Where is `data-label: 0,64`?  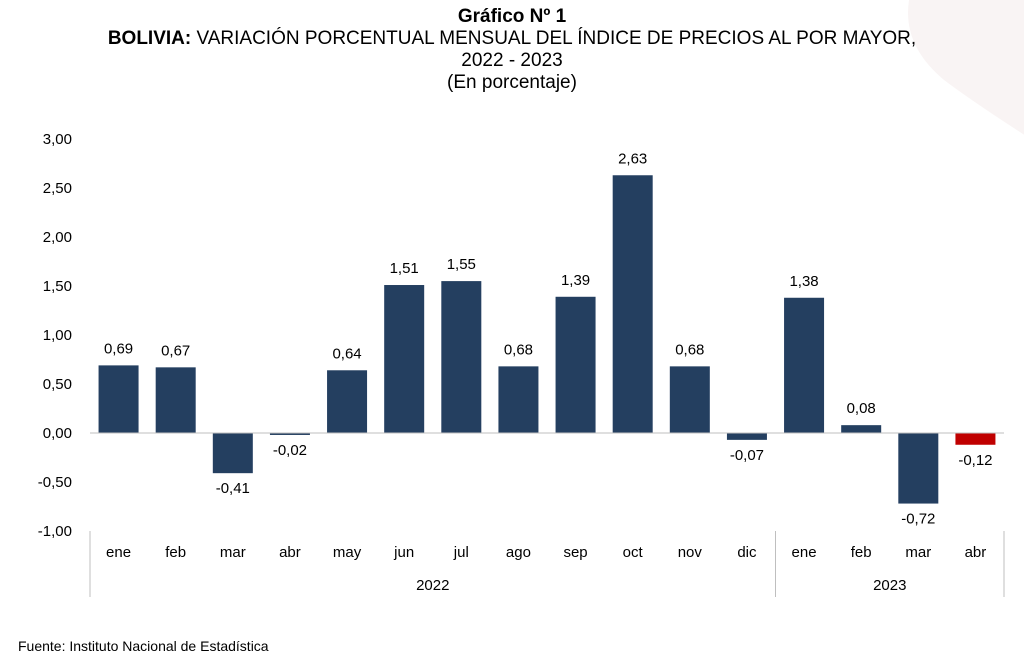 data-label: 0,64 is located at coordinates (346, 353).